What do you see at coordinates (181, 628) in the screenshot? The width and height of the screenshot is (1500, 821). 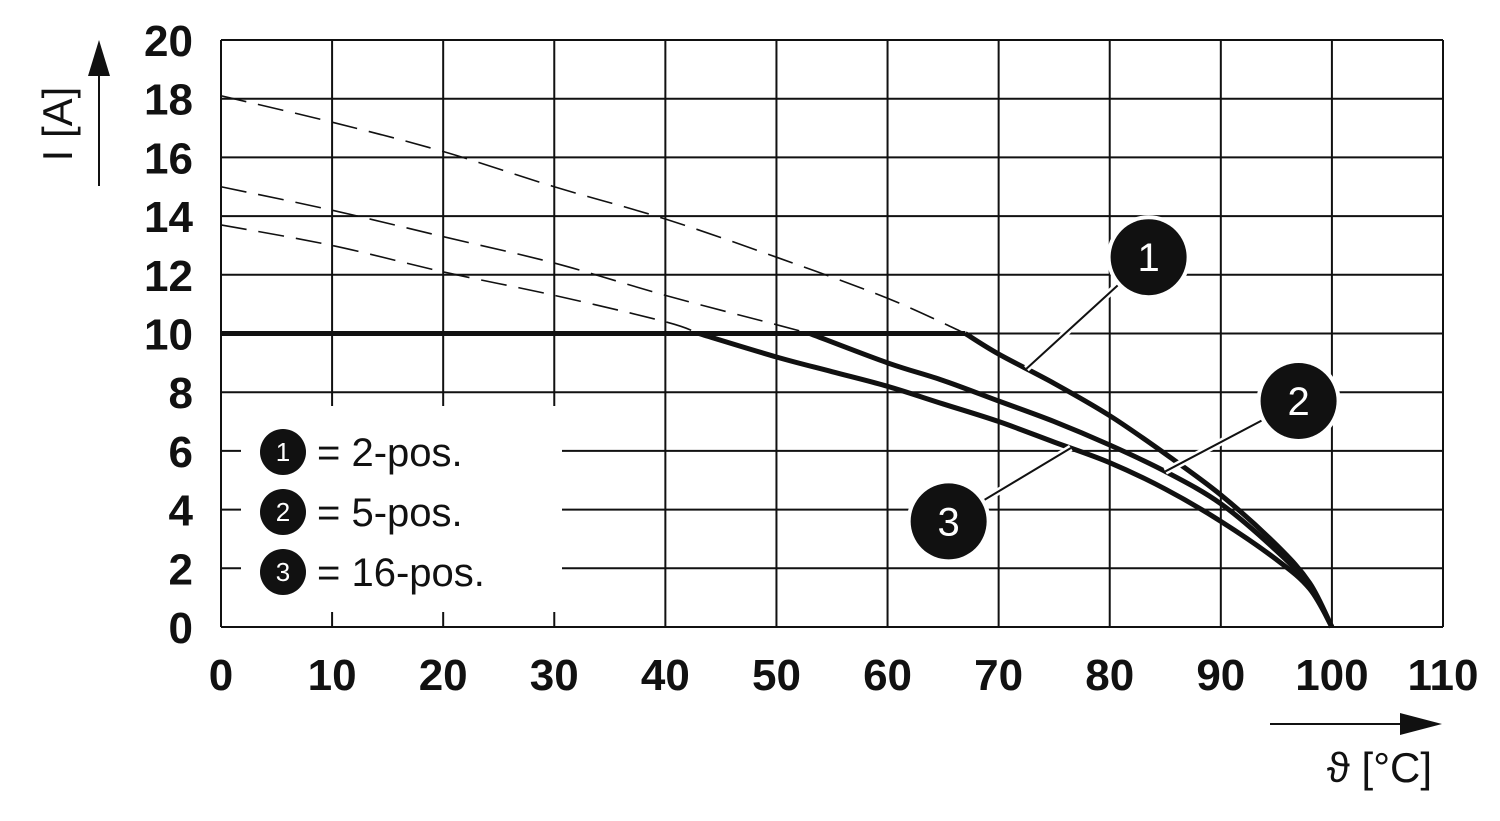 I see `y-tick-label-0: 0` at bounding box center [181, 628].